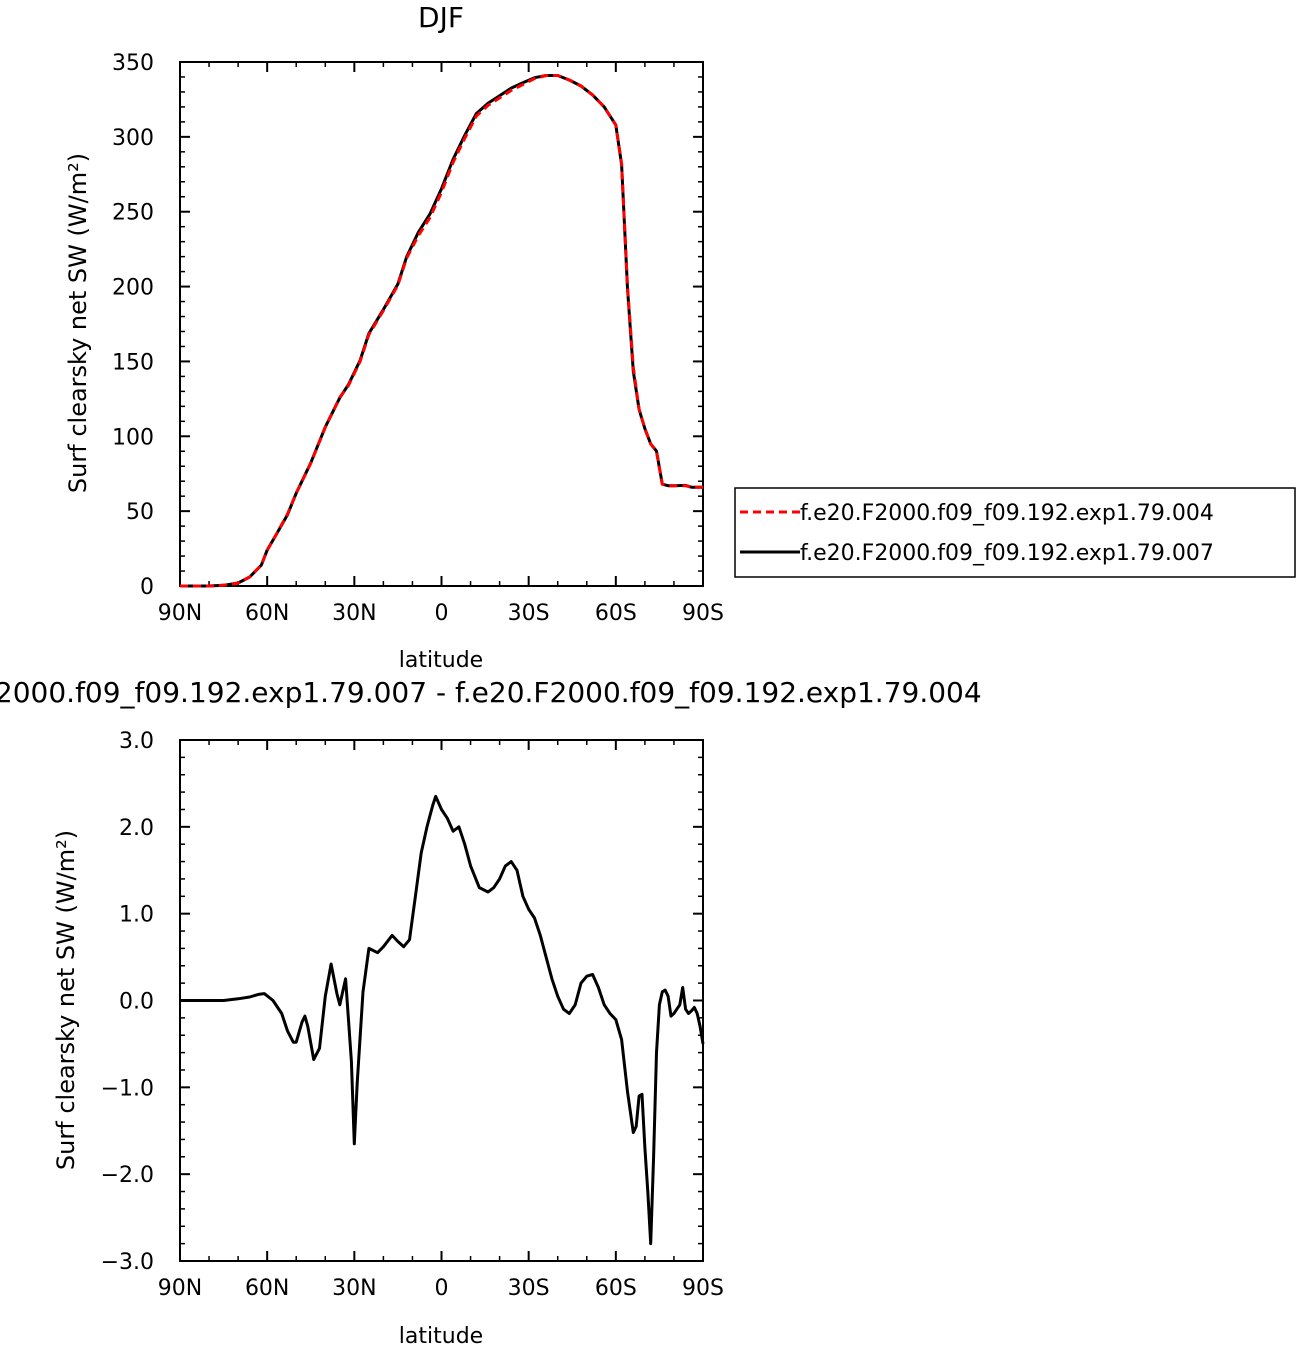  What do you see at coordinates (133, 288) in the screenshot?
I see `y-tick-label: 200` at bounding box center [133, 288].